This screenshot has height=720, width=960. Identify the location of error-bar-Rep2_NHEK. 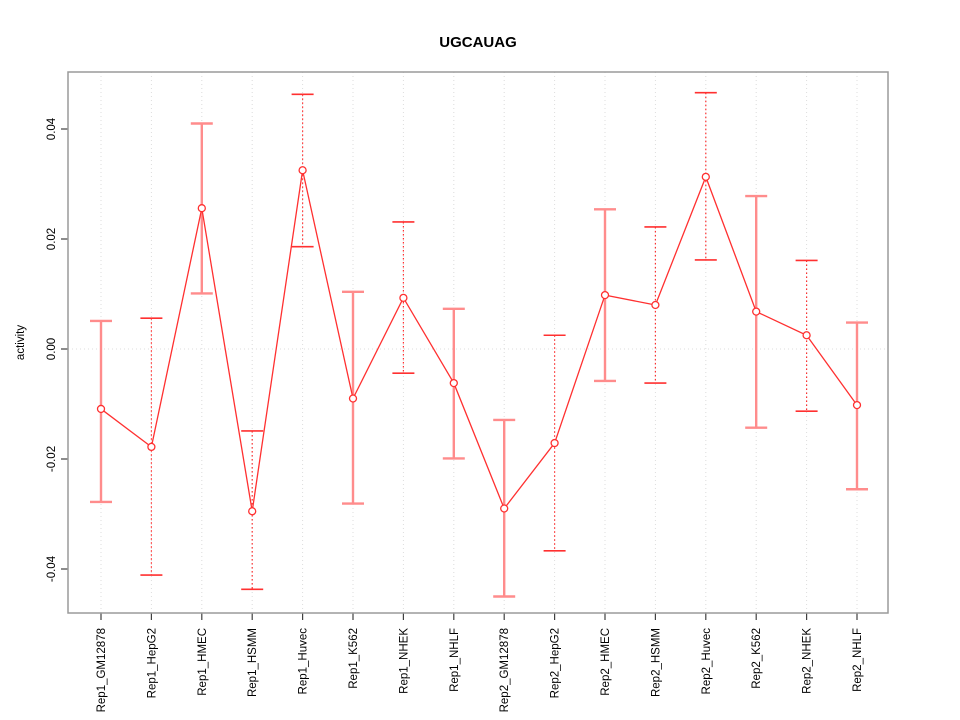
(806, 335).